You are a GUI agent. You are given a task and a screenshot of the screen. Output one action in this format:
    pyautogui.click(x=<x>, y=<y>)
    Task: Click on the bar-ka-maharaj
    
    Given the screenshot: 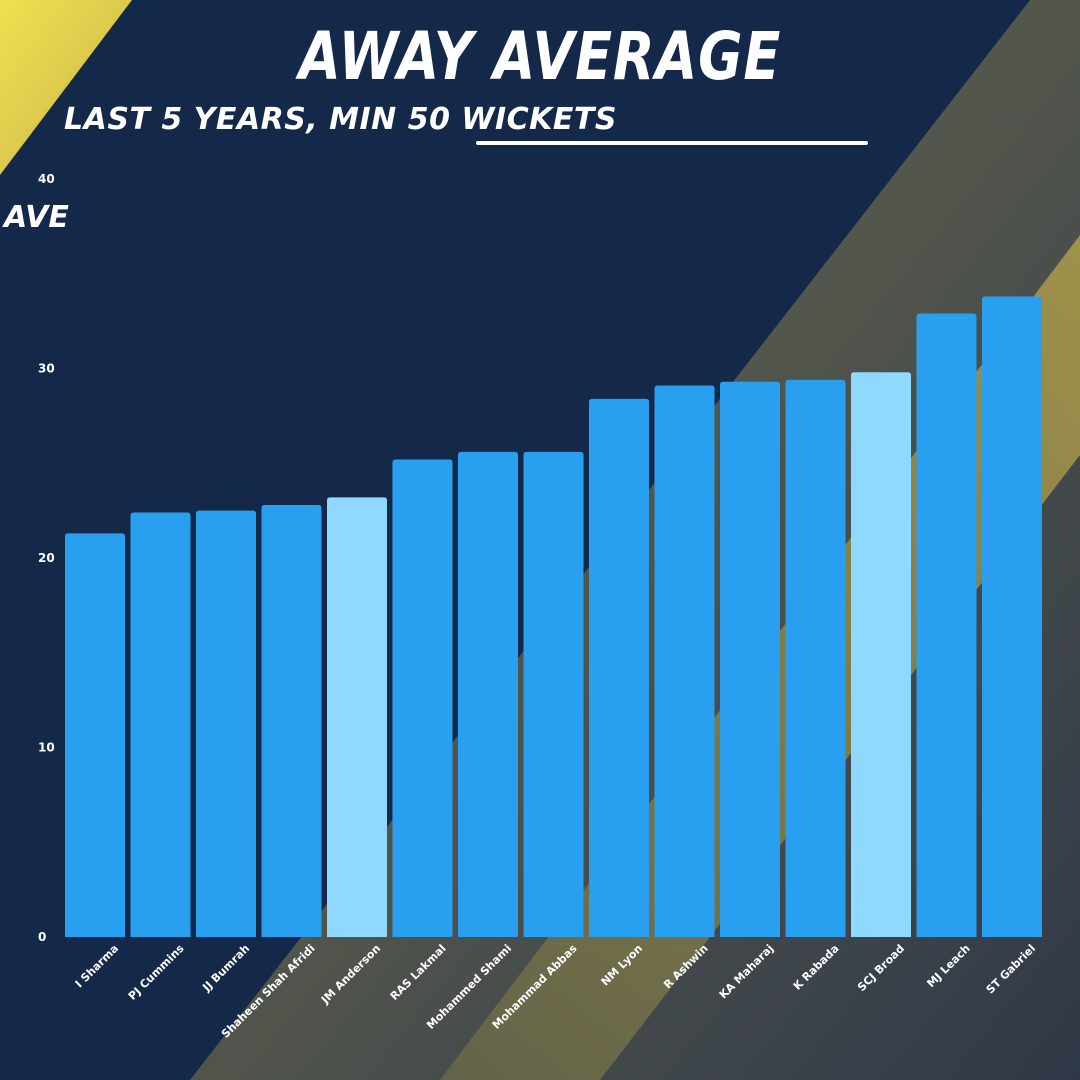 What is the action you would take?
    pyautogui.click(x=750, y=659)
    